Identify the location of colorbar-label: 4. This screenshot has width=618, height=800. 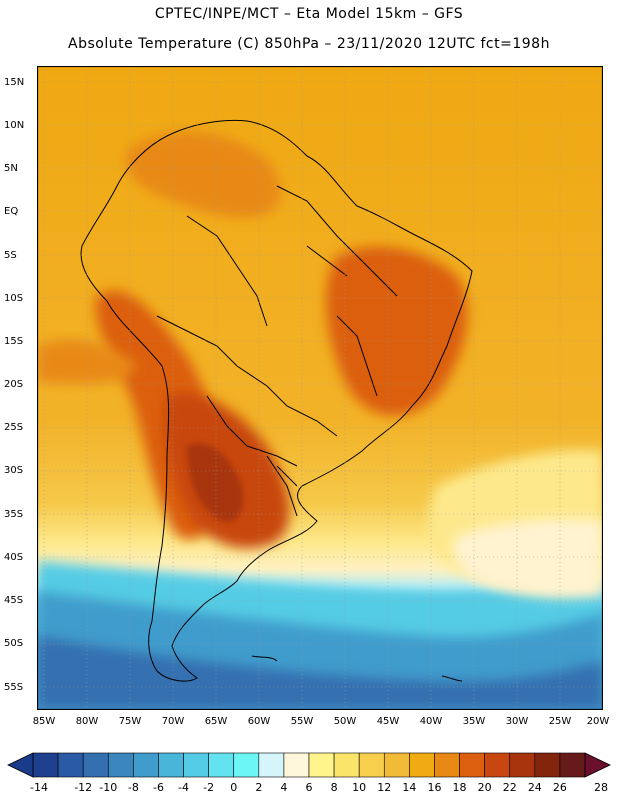
(284, 787).